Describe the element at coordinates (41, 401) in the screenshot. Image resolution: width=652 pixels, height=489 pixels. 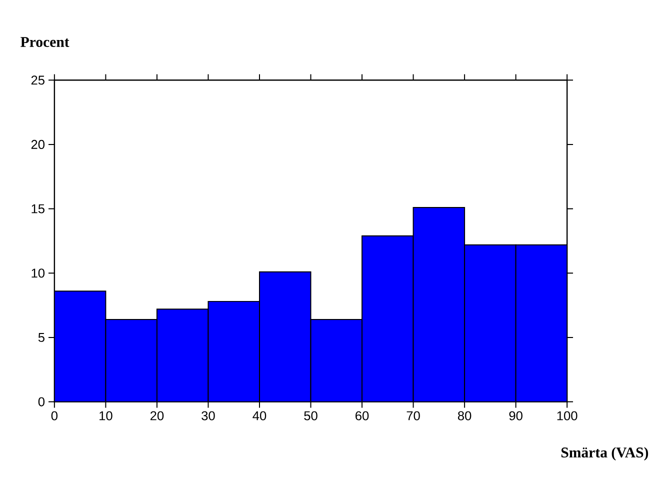
I see `y-tick-label: 0` at that location.